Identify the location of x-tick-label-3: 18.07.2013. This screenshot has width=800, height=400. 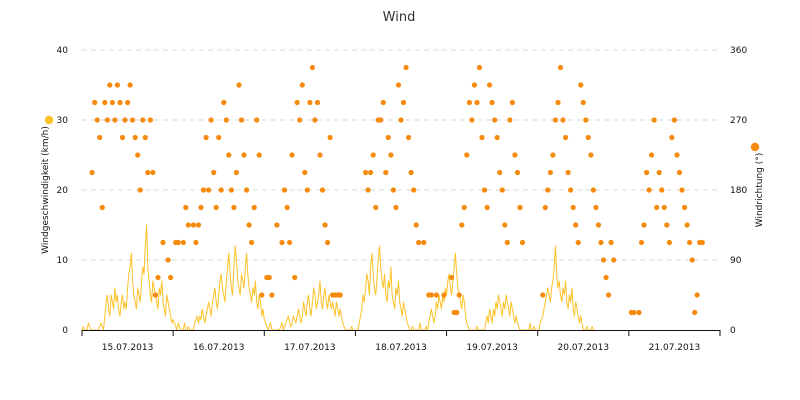
(401, 348).